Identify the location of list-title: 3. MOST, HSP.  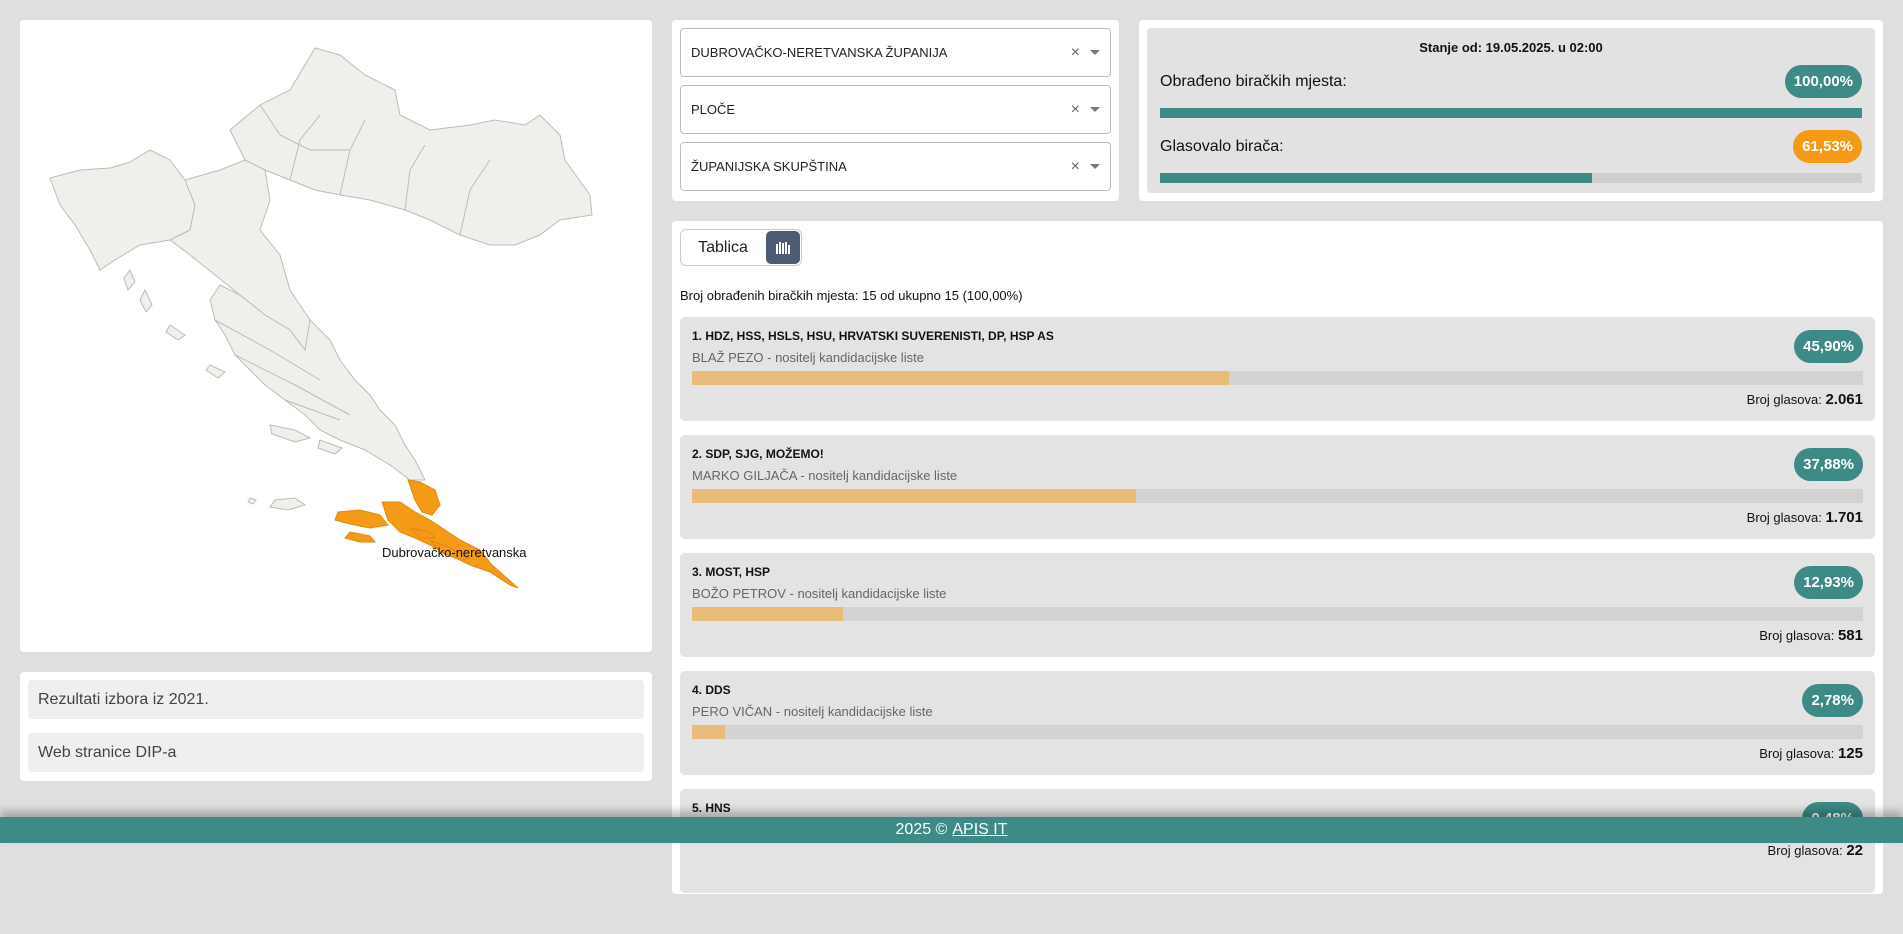
(731, 572).